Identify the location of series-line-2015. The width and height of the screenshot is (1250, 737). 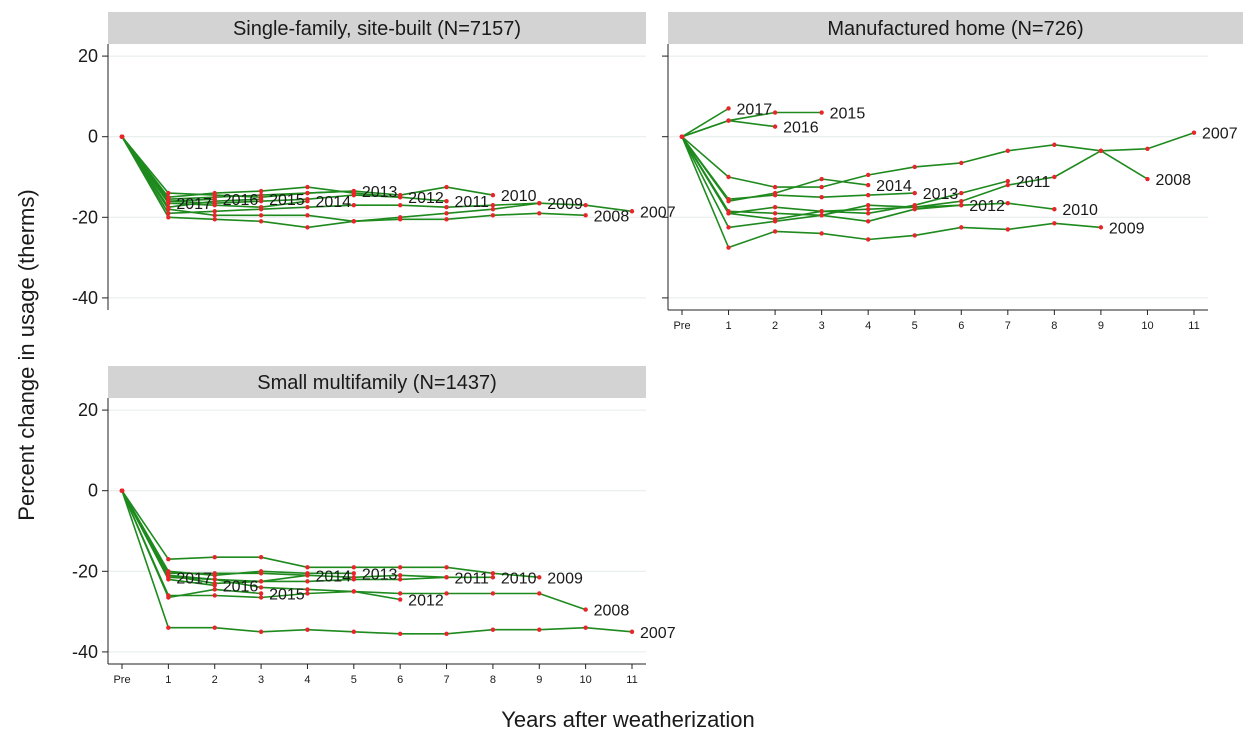
(191, 172).